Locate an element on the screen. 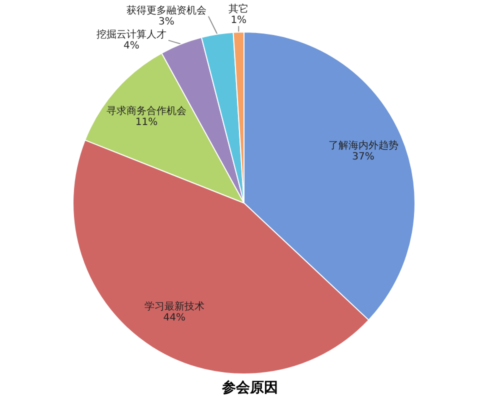 This screenshot has width=500, height=403. slice-label: 学习最新技术 is located at coordinates (174, 306).